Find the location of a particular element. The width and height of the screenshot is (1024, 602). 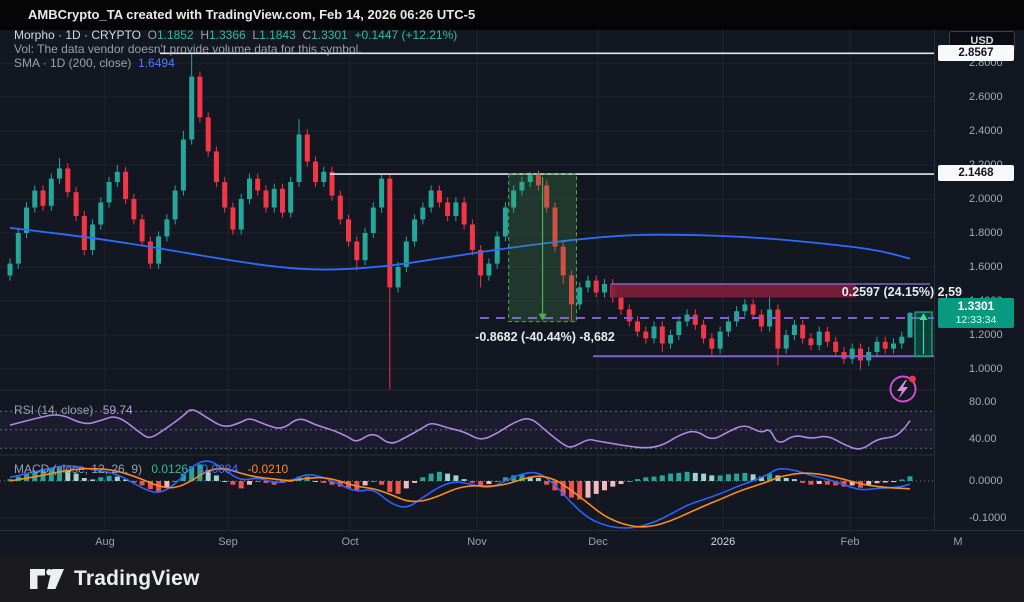

rsi-legend: RSI (14, close) 59.74 is located at coordinates (73, 410).